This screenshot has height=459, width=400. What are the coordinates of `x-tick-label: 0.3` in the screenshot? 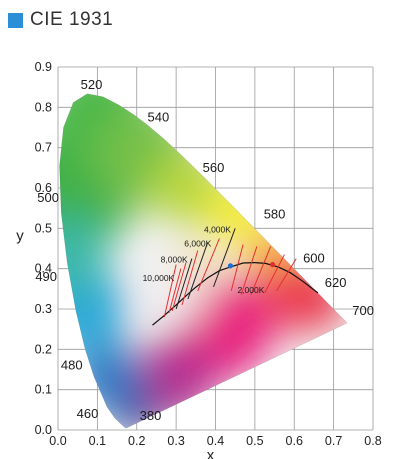 It's located at (175, 441).